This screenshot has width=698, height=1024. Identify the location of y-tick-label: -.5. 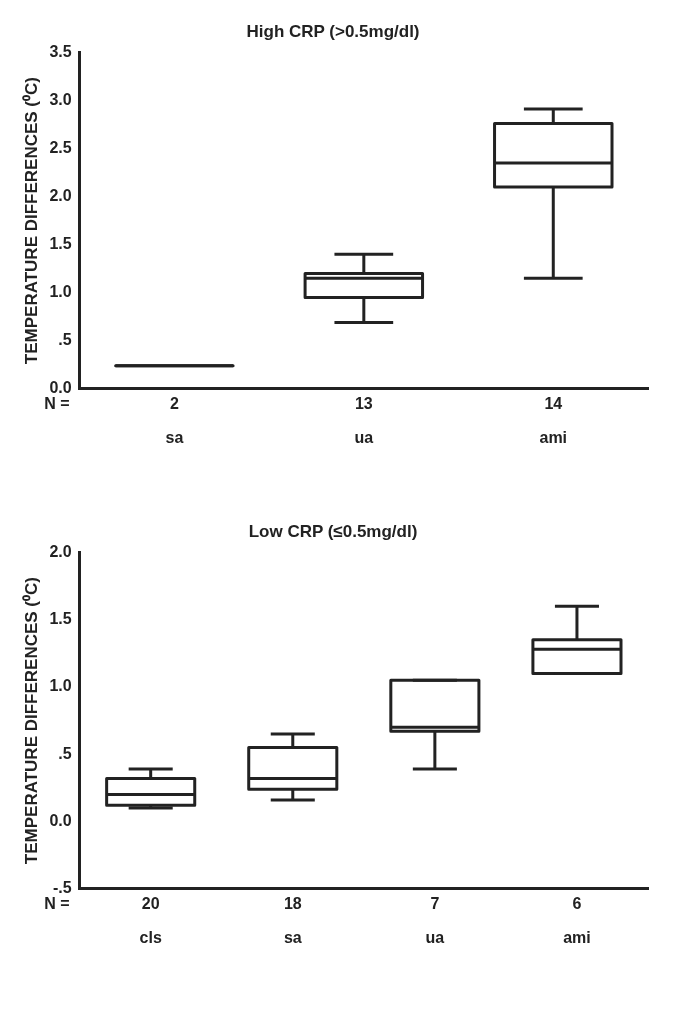
(62, 888).